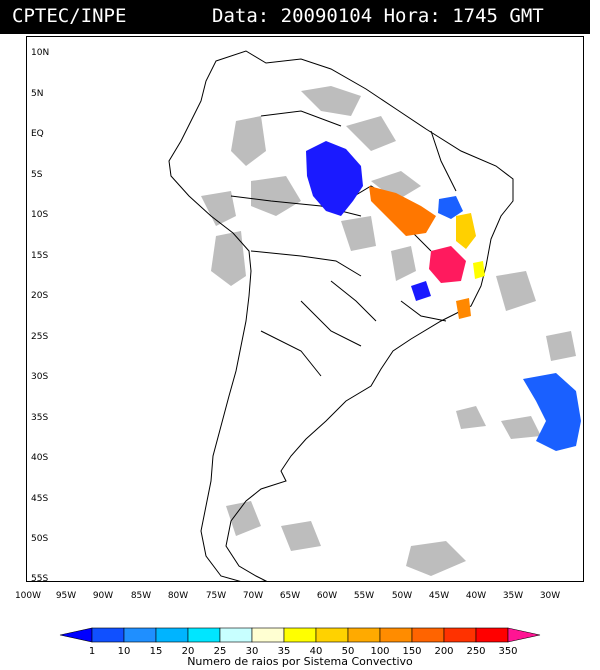 Image resolution: width=600 pixels, height=670 pixels. I want to click on lon-label: 65W, so click(290, 596).